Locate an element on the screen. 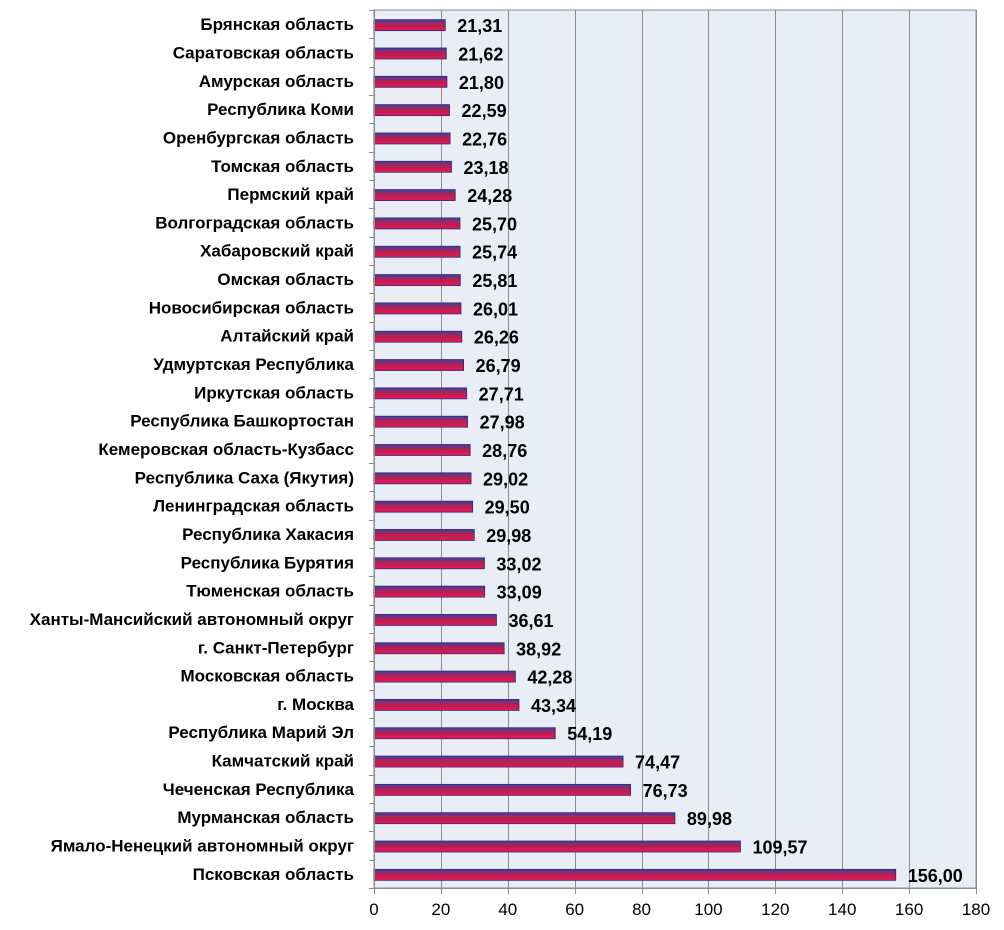 The width and height of the screenshot is (1004, 930). category-label: Кемеровская область-Кузбасс is located at coordinates (226, 449).